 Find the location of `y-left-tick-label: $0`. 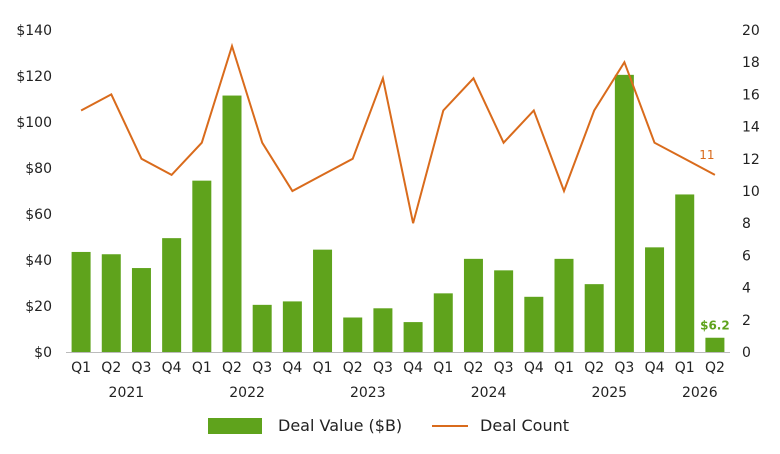

y-left-tick-label: $0 is located at coordinates (43, 353).